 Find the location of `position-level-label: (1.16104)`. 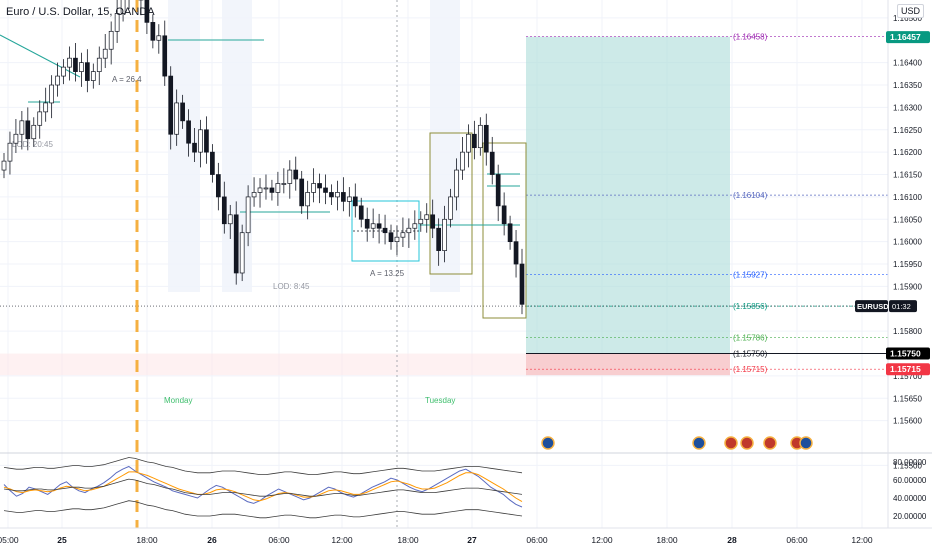

position-level-label: (1.16104) is located at coordinates (750, 195).